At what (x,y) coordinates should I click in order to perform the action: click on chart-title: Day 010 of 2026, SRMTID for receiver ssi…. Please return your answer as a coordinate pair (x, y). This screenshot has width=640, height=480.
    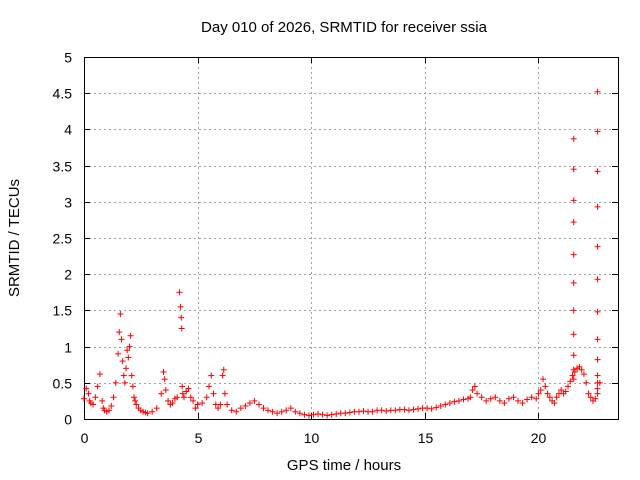
    Looking at the image, I should click on (344, 27).